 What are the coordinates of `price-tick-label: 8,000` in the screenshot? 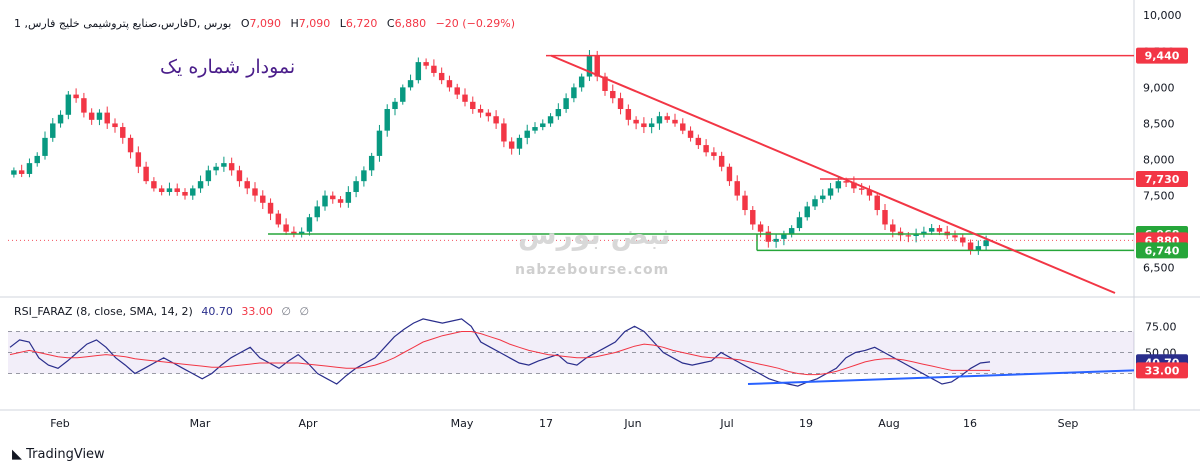 It's located at (1159, 160).